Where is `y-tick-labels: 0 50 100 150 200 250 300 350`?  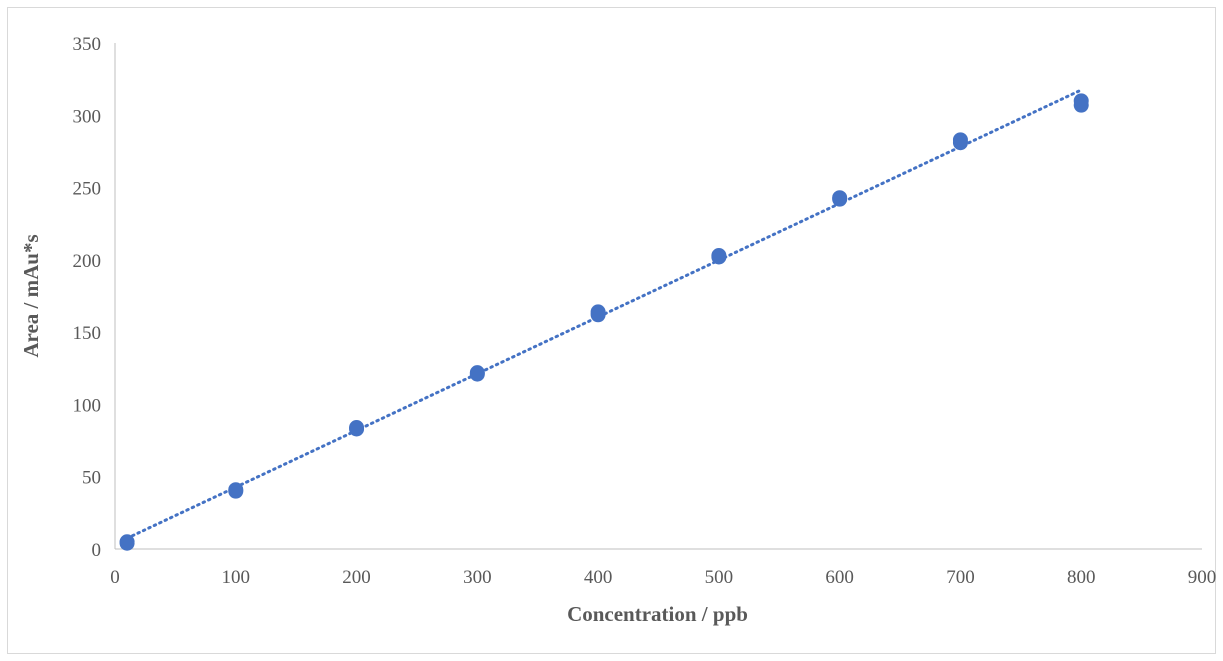 y-tick-labels: 0 50 100 150 200 250 300 350 is located at coordinates (87, 297).